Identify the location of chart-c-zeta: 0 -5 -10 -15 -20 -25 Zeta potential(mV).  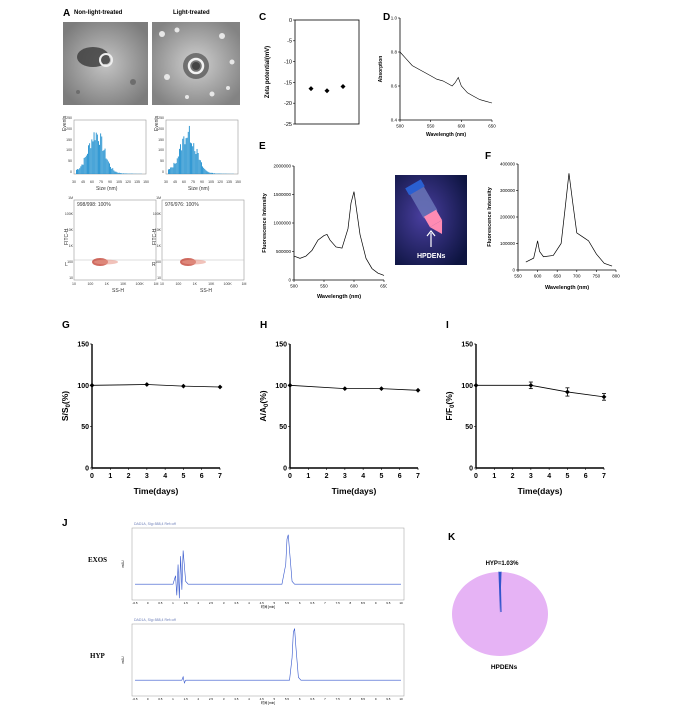
(312, 73).